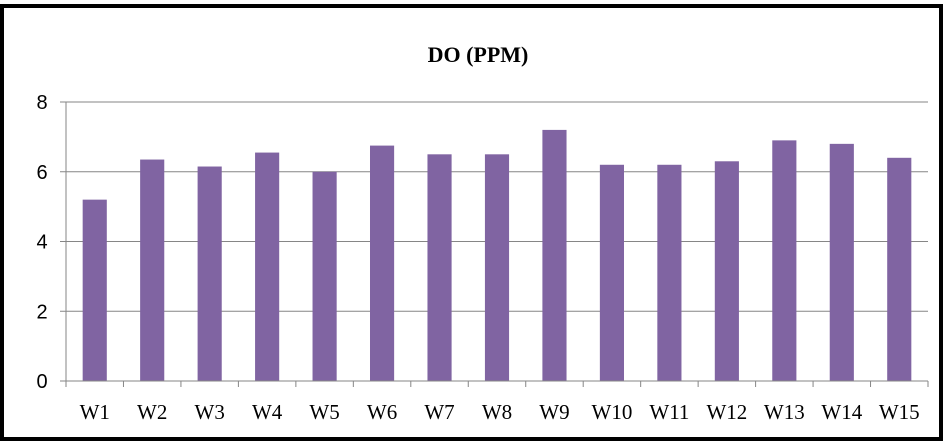 Image resolution: width=947 pixels, height=441 pixels. What do you see at coordinates (612, 272) in the screenshot?
I see `bar-w10` at bounding box center [612, 272].